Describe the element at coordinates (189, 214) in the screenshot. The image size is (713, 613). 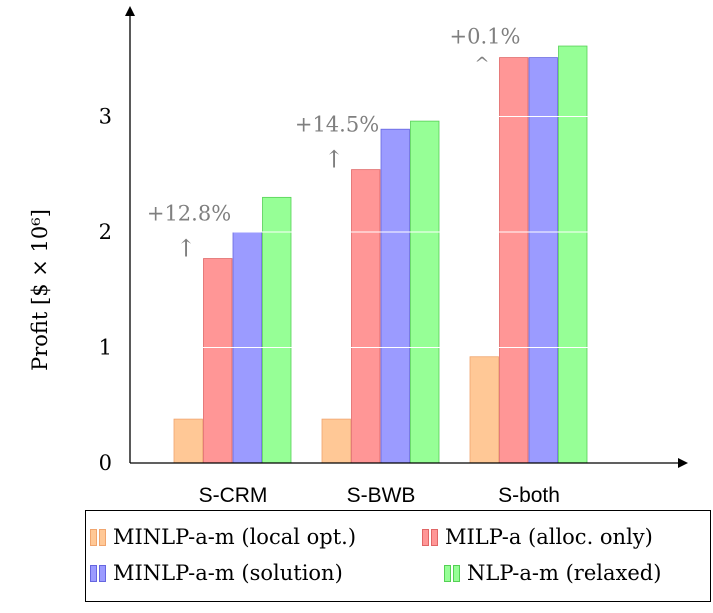
I see `annotation-text-S-CRM: +12.8%` at that location.